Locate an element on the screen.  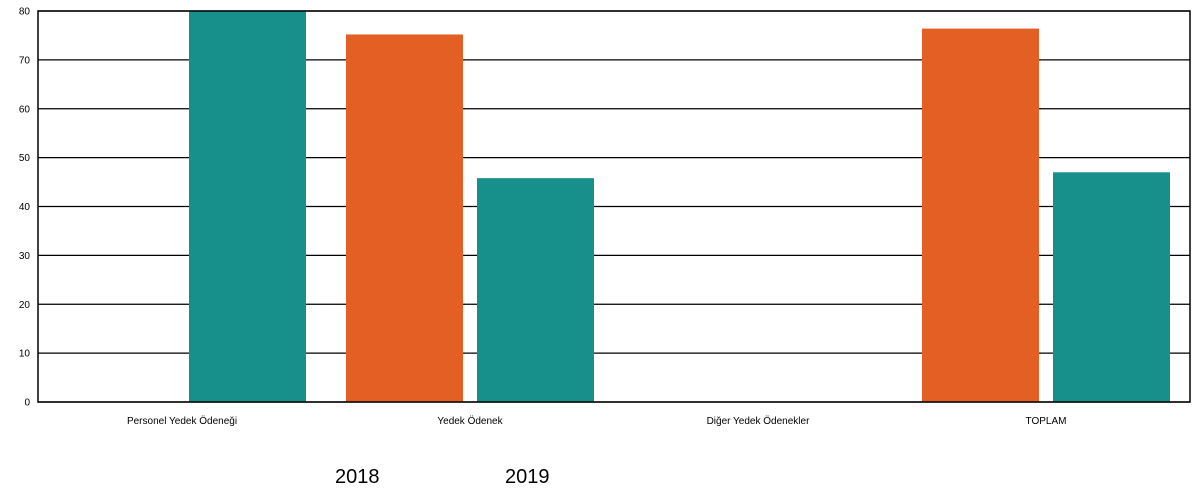
y-tick-label: 80 is located at coordinates (25, 12).